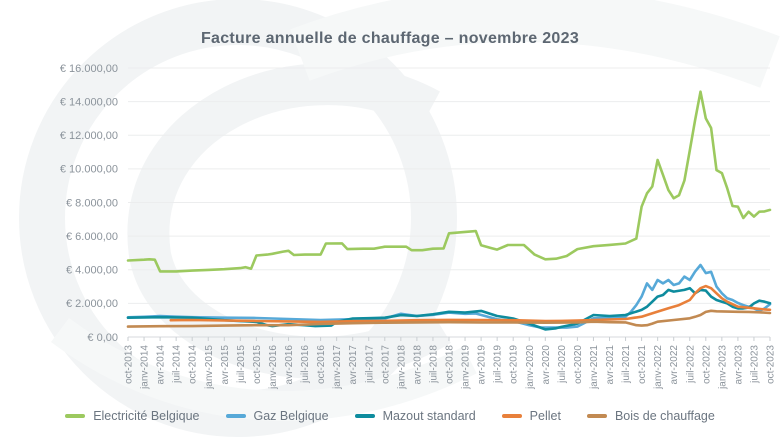 The image size is (780, 438). What do you see at coordinates (145, 367) in the screenshot?
I see `x-axis-label: janv-2014` at bounding box center [145, 367].